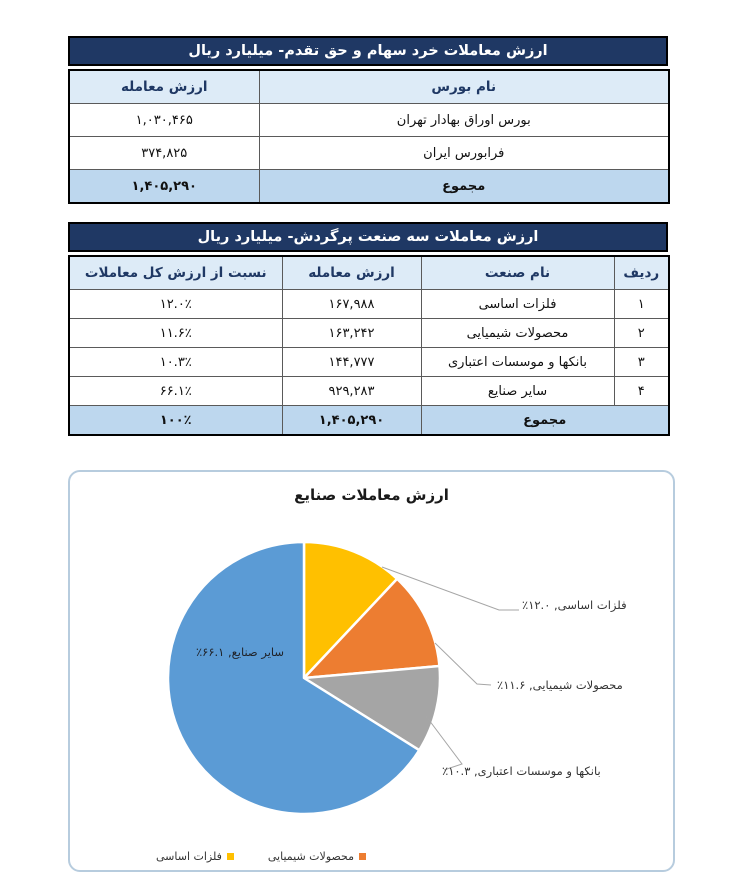 The image size is (736, 895). Describe the element at coordinates (560, 685) in the screenshot. I see `pie-label-chemicals: محصولات شیمیایی, ۱۱.۶٪` at that location.